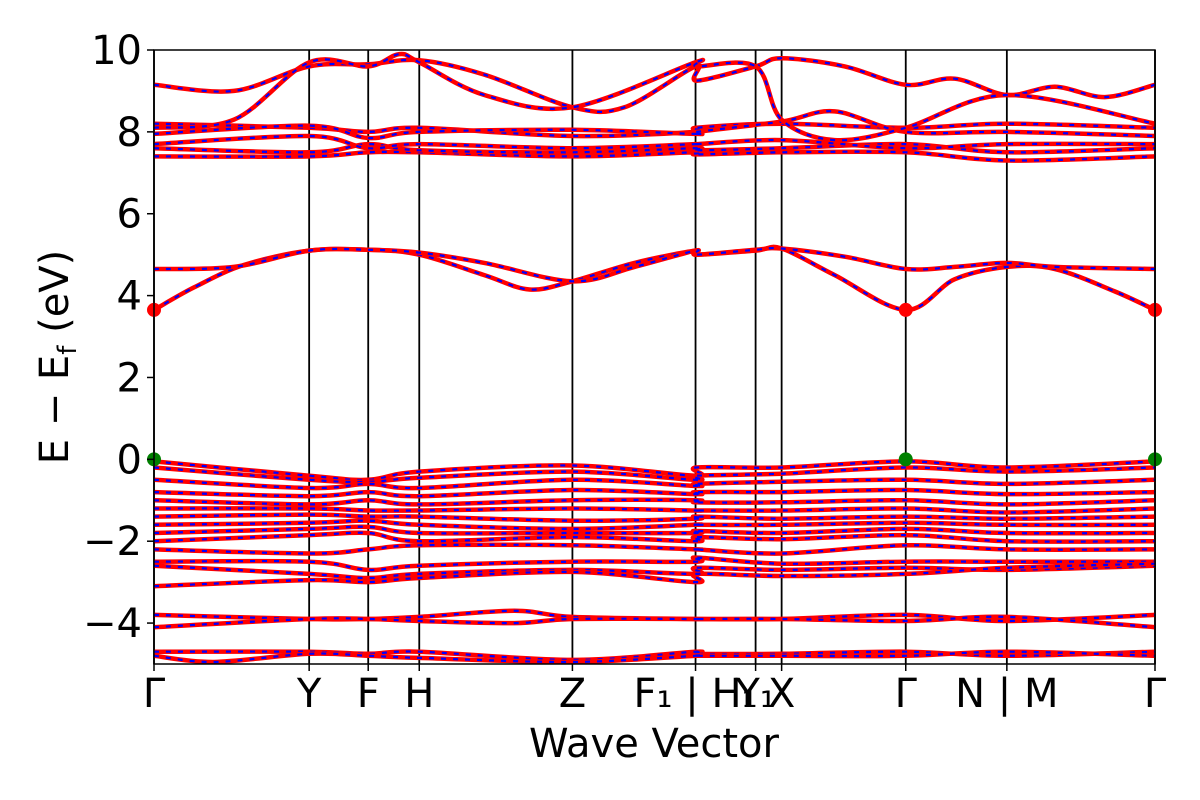 The height and width of the screenshot is (800, 1200). What do you see at coordinates (754, 694) in the screenshot?
I see `x-tick-label: Y₁` at bounding box center [754, 694].